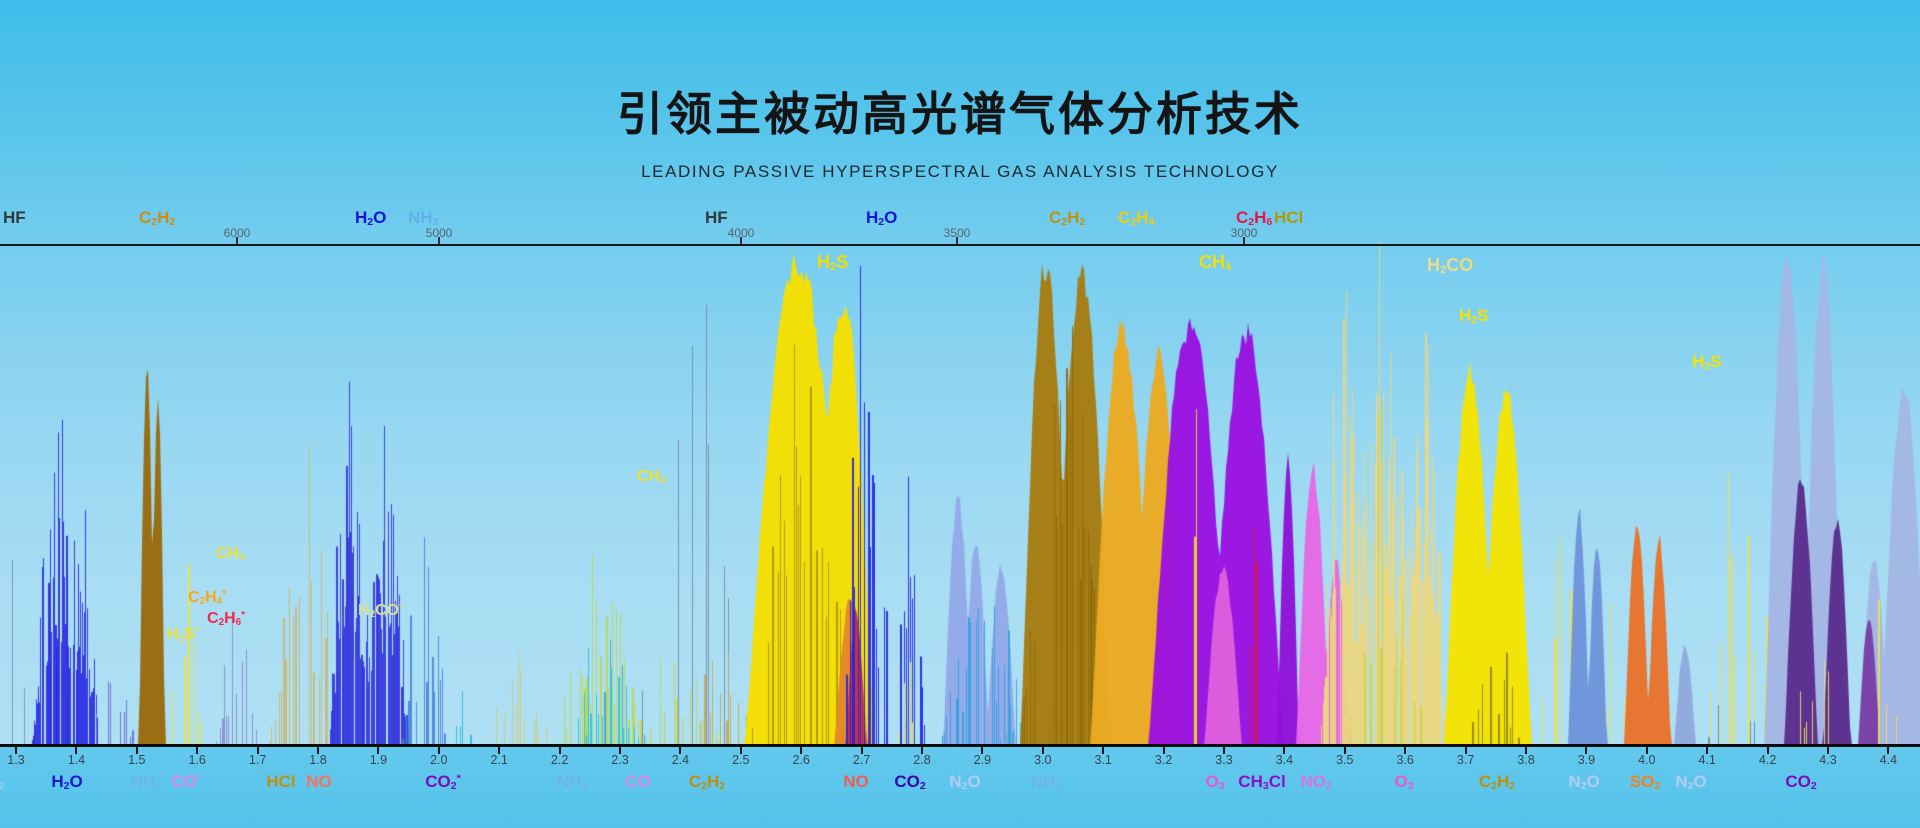  I want to click on bottom-axis-gas-label: 2, so click(2, 786).